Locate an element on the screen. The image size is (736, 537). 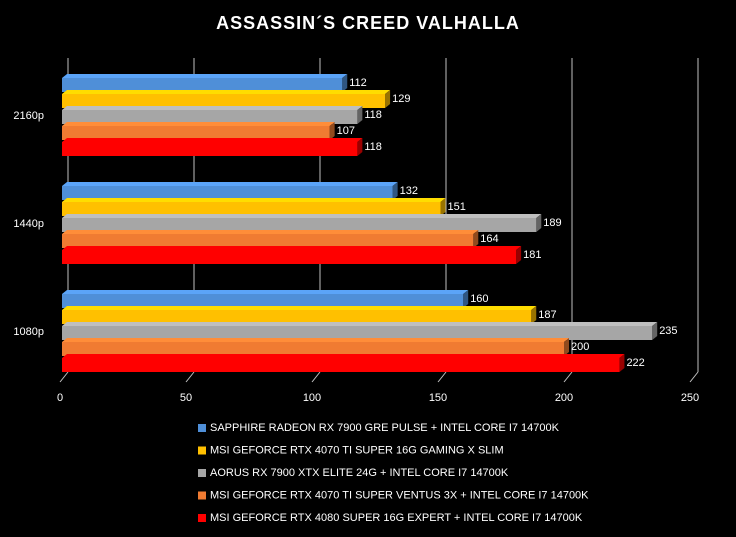
x-tick-label: 100 is located at coordinates (312, 398).